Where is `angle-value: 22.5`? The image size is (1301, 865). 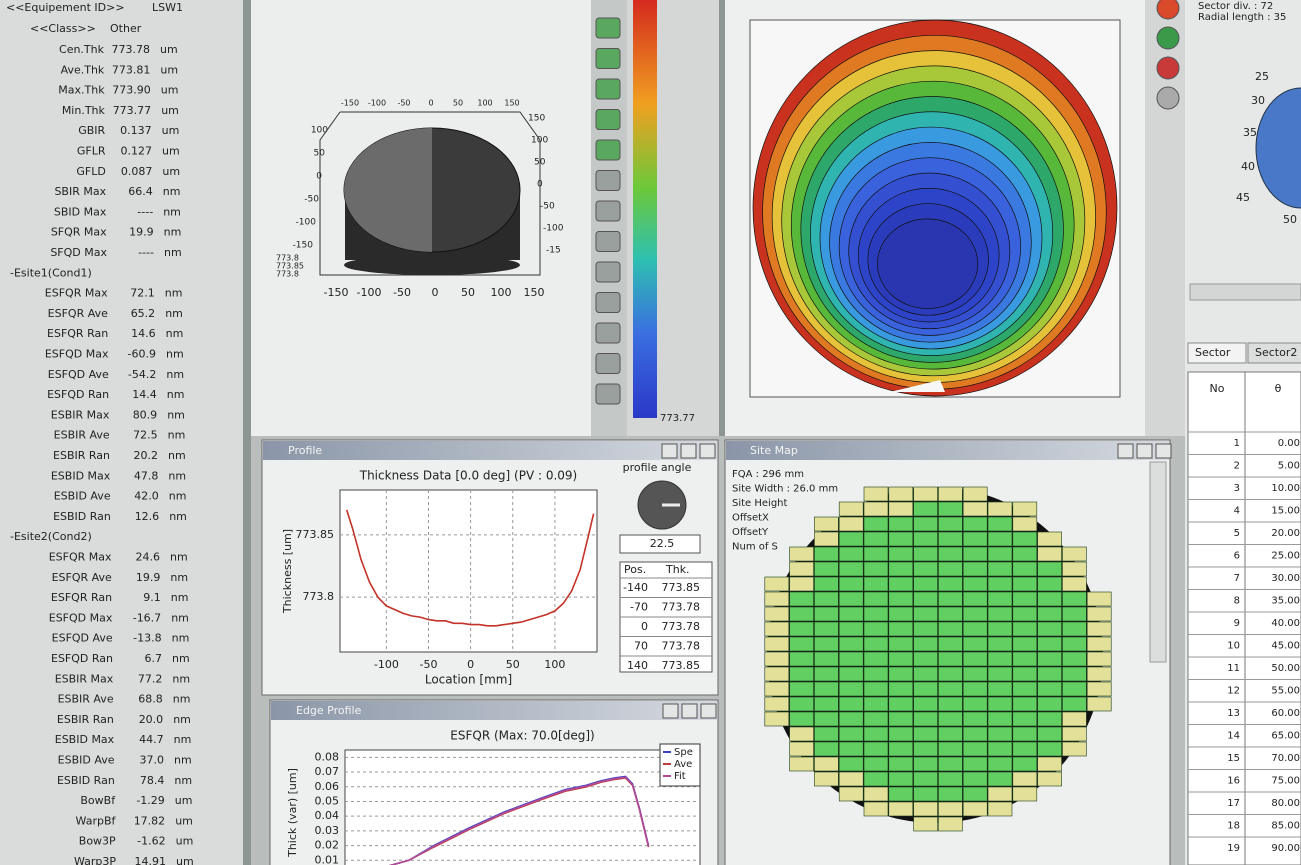
angle-value: 22.5 is located at coordinates (662, 543).